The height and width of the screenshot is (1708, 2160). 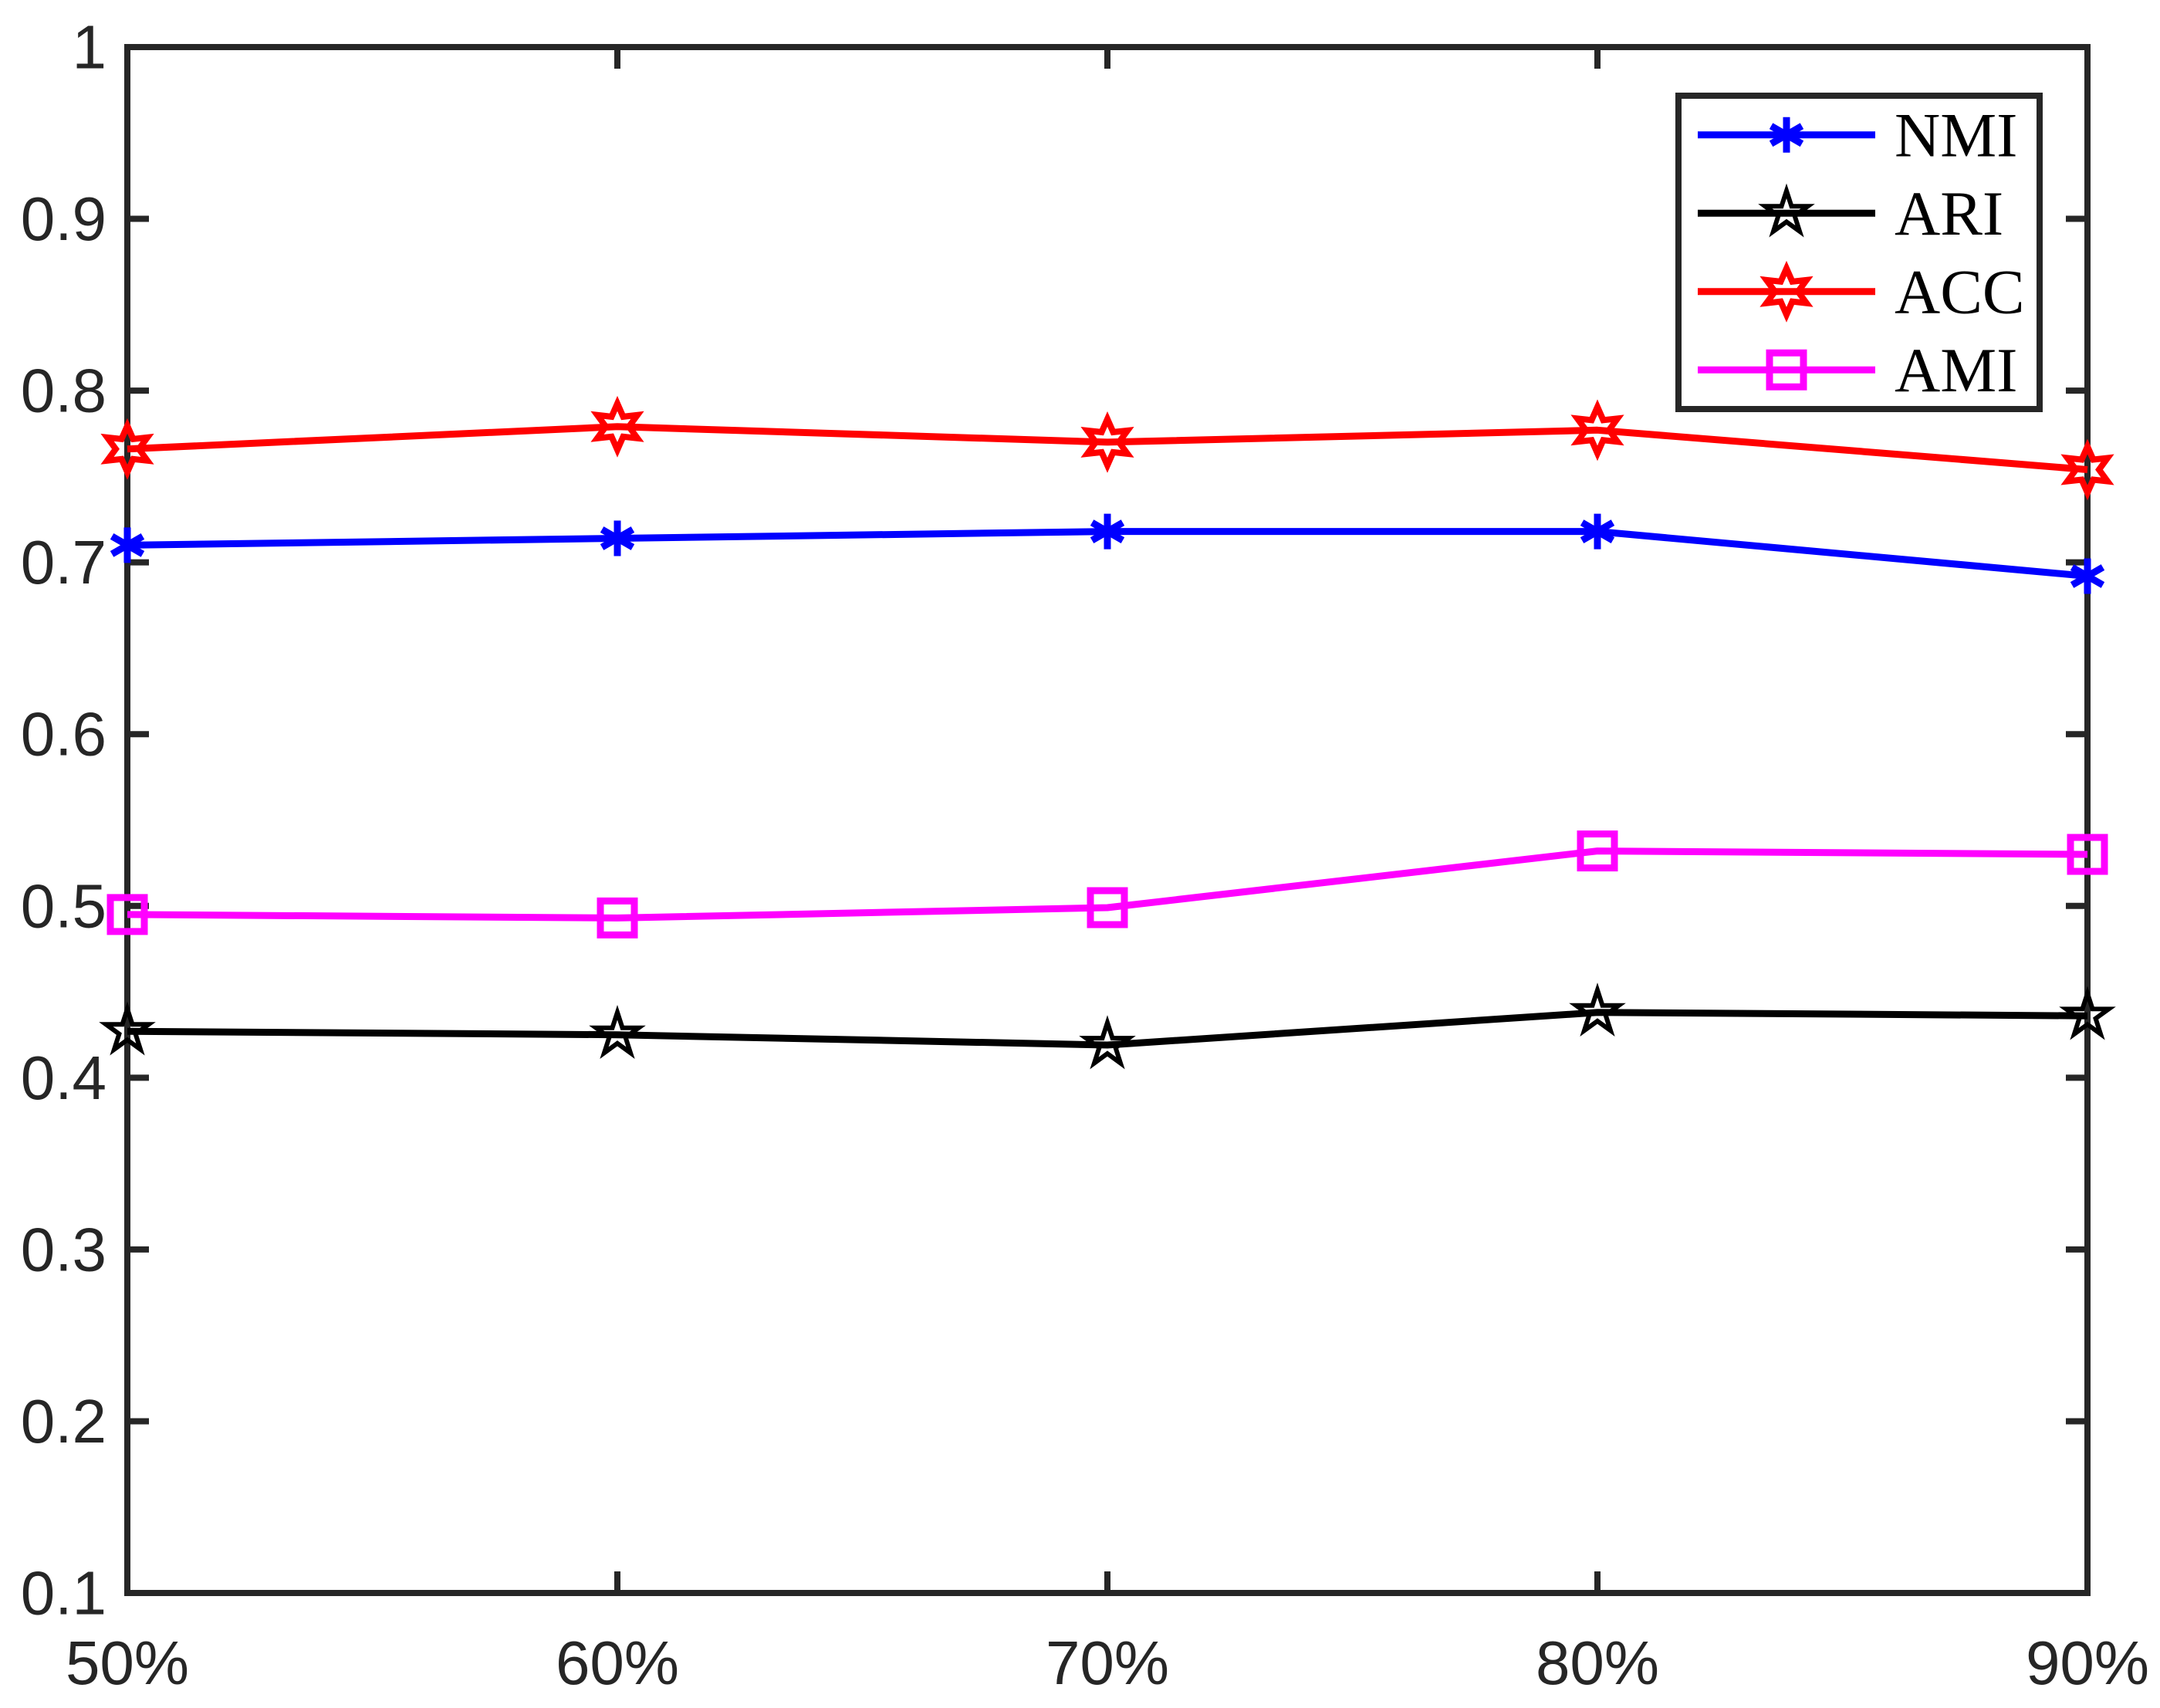 I want to click on x-tick-label: 80%, so click(x=1597, y=1663).